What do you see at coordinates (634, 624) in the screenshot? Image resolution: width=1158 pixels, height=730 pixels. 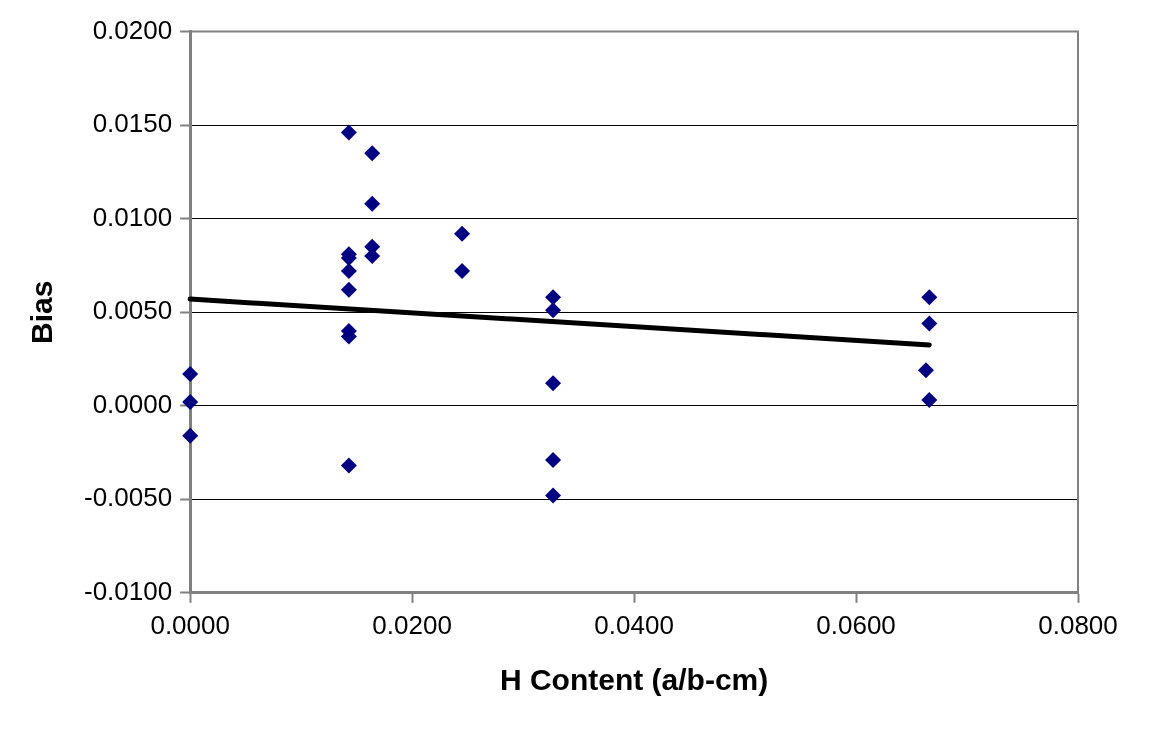 I see `x-tick-label: 0.0400` at bounding box center [634, 624].